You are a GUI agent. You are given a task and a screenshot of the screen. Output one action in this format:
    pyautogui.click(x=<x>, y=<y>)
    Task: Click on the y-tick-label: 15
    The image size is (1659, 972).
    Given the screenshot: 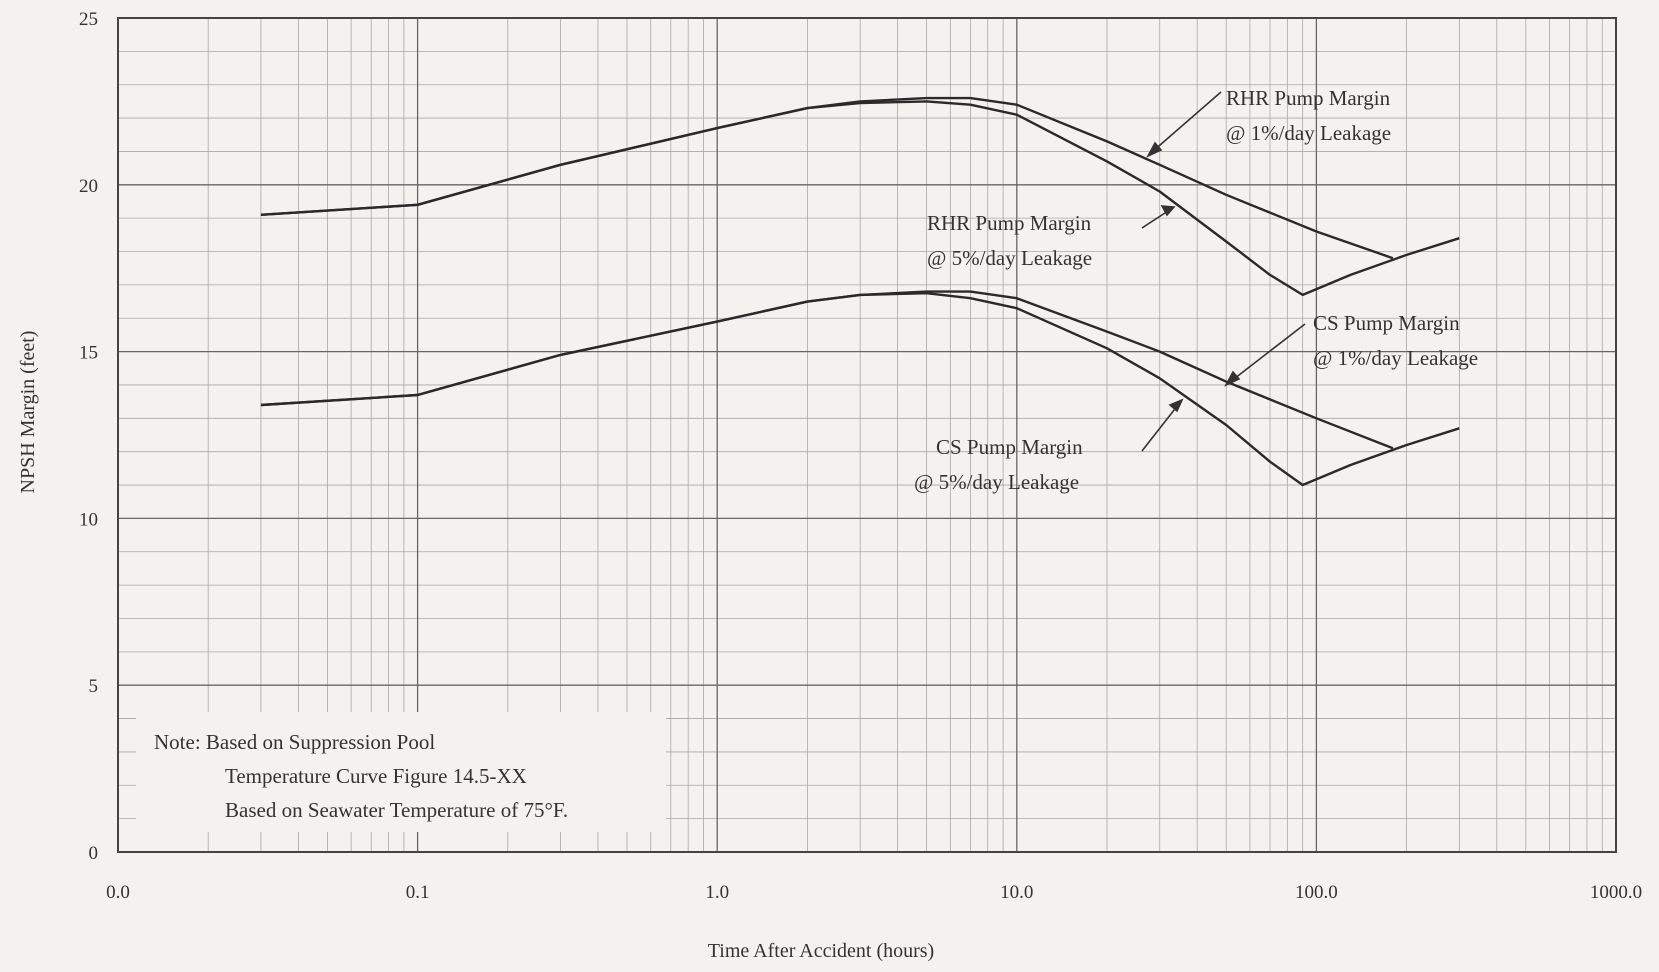 What is the action you would take?
    pyautogui.click(x=88, y=353)
    